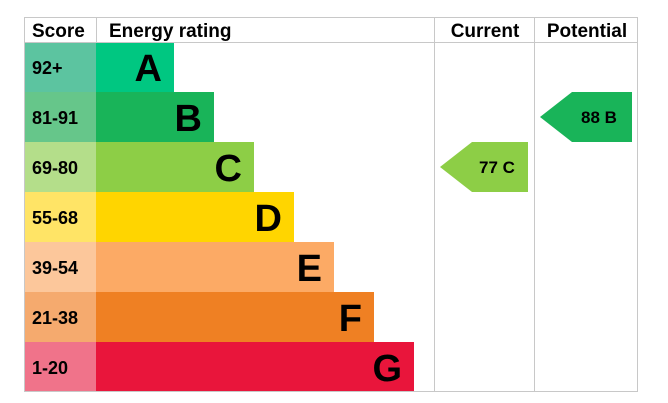 The height and width of the screenshot is (403, 668). Describe the element at coordinates (255, 367) in the screenshot. I see `band-bar-g` at that location.